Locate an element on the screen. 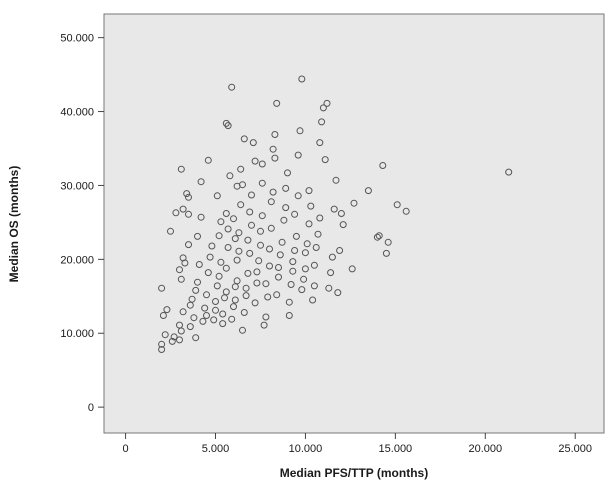  y-tick-label: 10.000 is located at coordinates (77, 334).